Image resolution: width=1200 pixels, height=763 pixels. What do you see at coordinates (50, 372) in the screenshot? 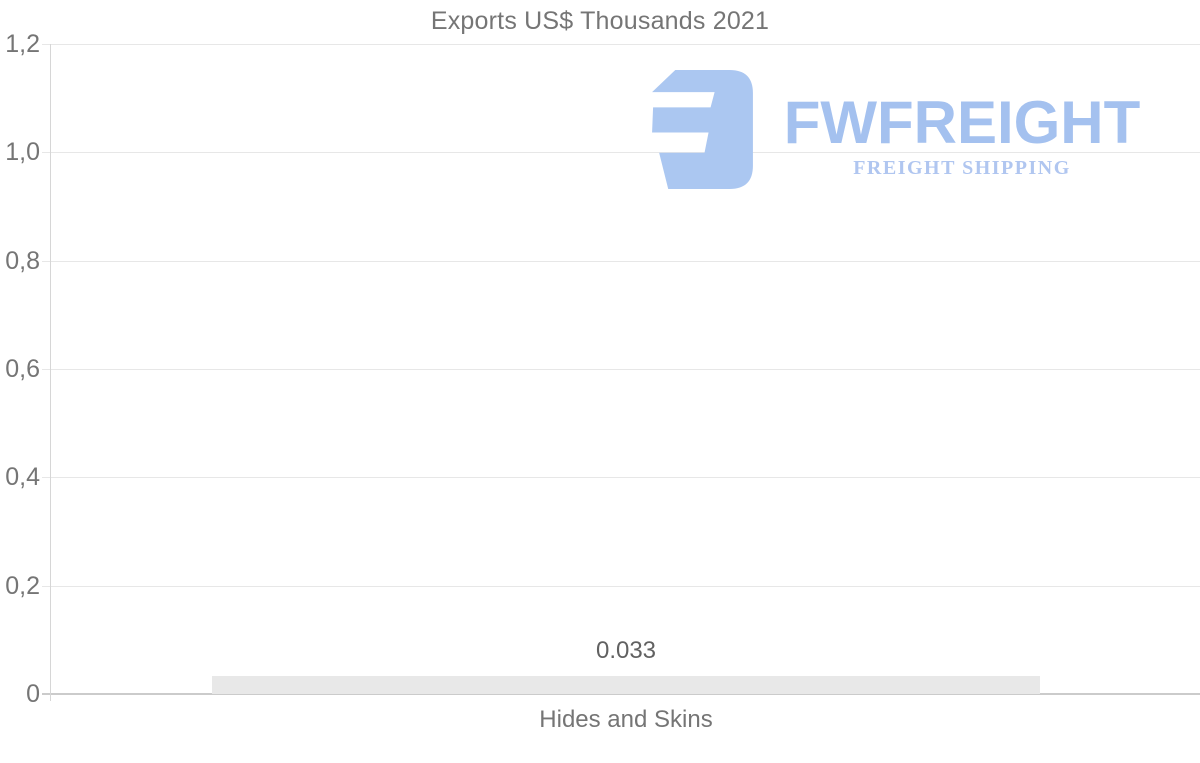
I see `y-axis-line` at bounding box center [50, 372].